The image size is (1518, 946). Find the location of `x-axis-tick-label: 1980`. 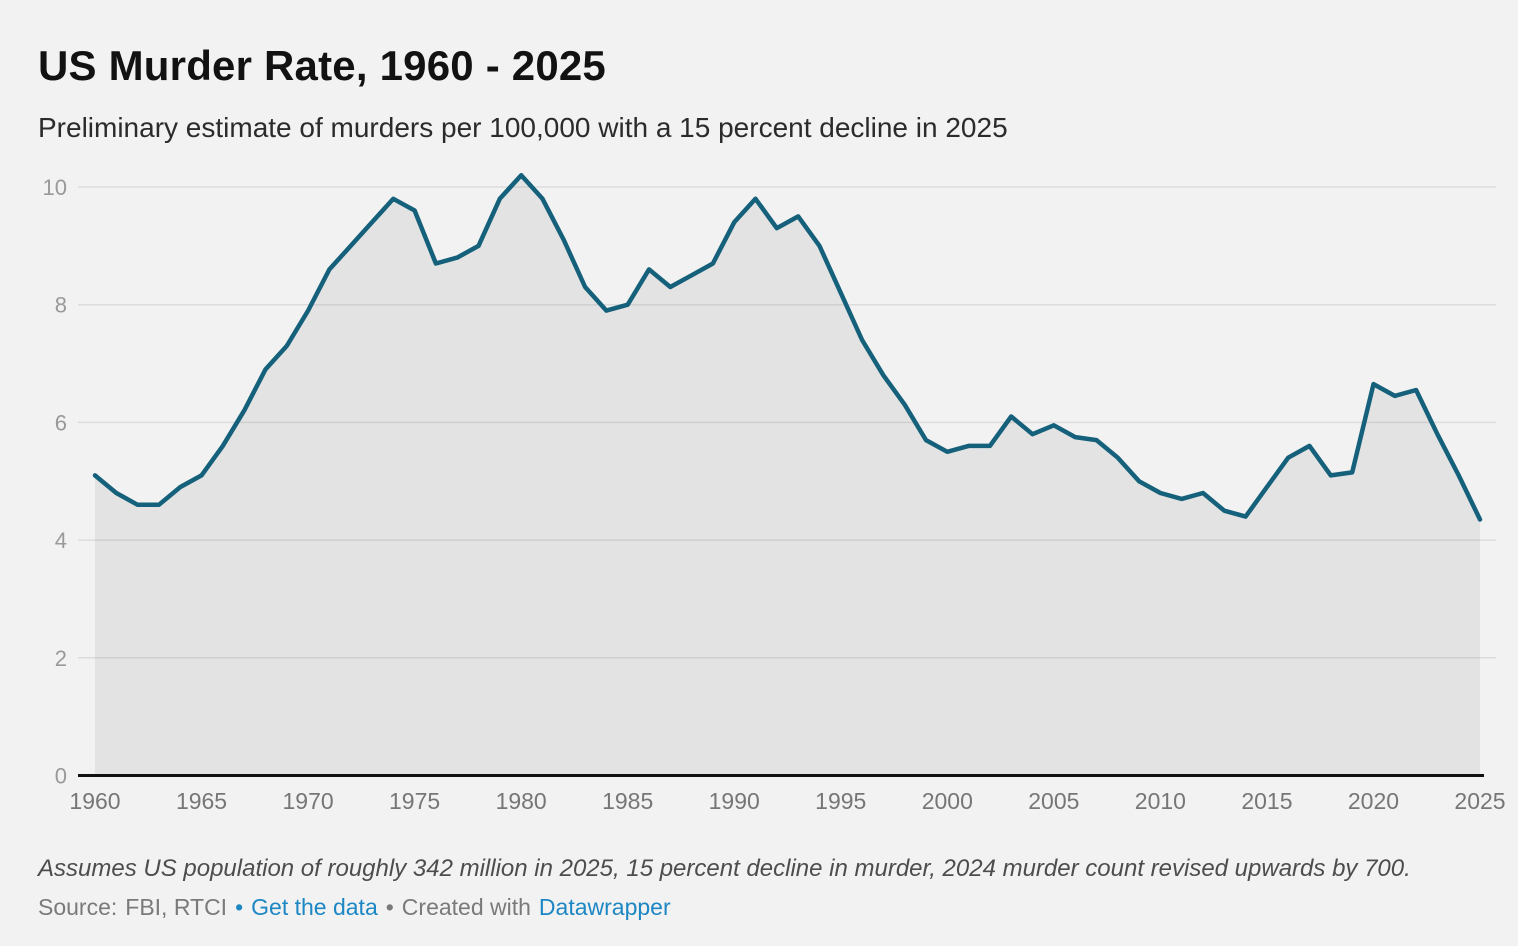

x-axis-tick-label: 1980 is located at coordinates (521, 801).